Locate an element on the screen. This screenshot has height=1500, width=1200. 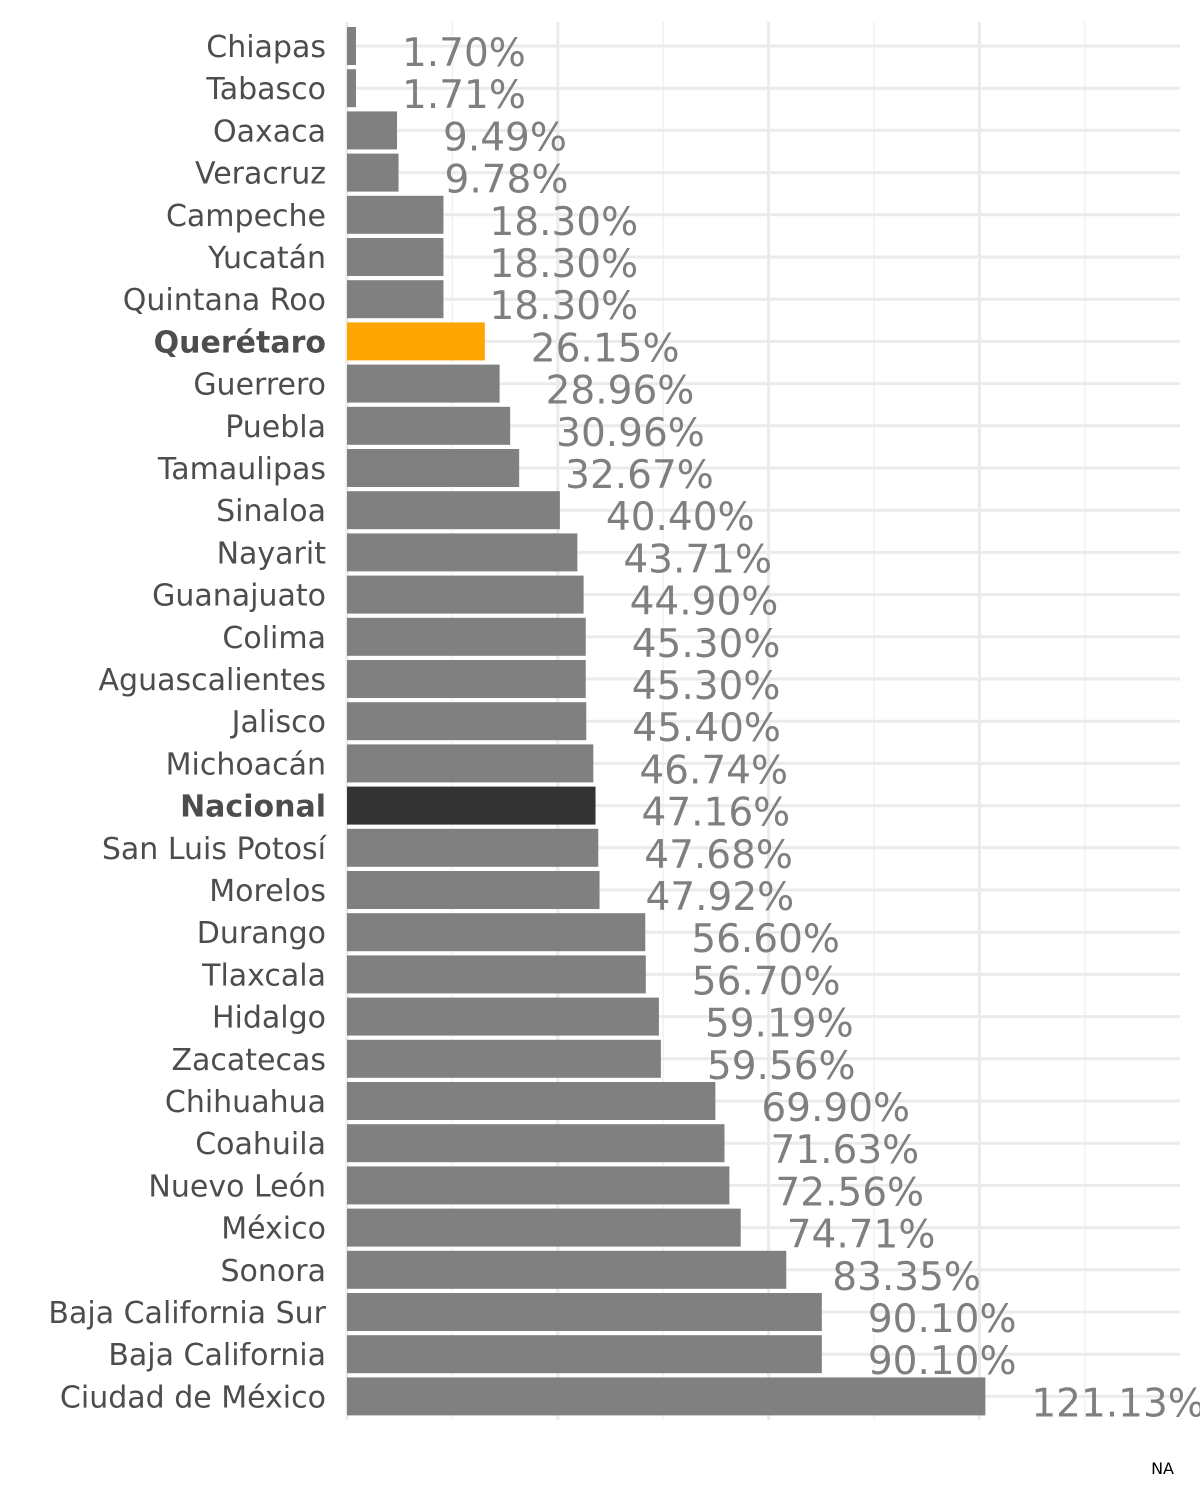
category-label: Tabasco is located at coordinates (265, 89).